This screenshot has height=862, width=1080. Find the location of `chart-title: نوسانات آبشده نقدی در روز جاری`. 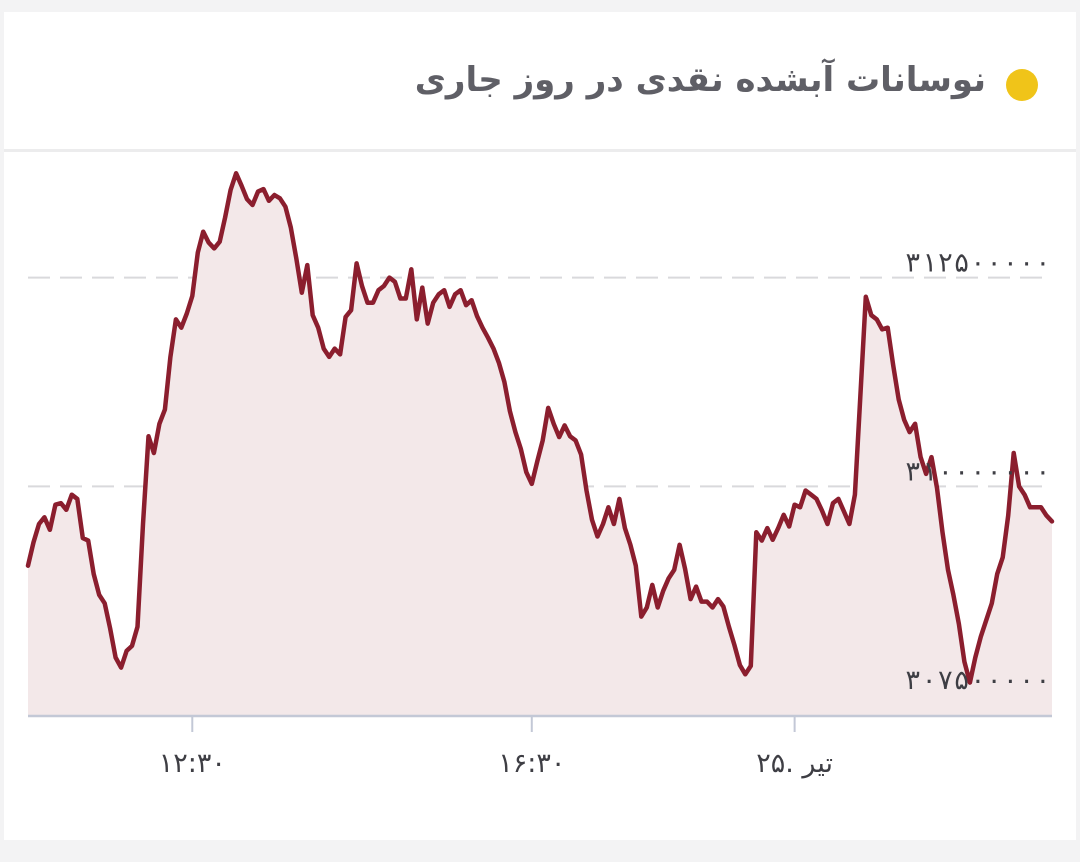

chart-title: نوسانات آبشده نقدی در روز جاری is located at coordinates (700, 80).